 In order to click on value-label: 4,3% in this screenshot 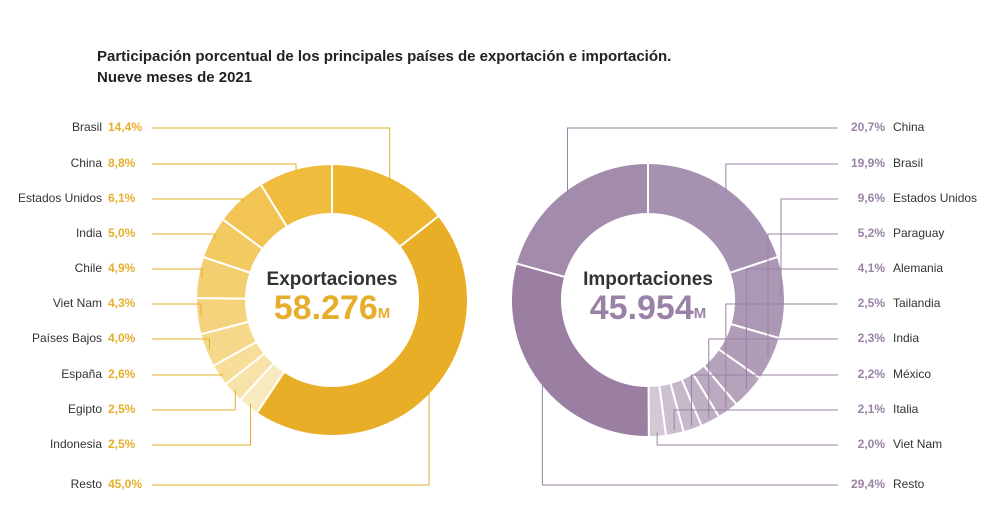, I will do `click(122, 303)`.